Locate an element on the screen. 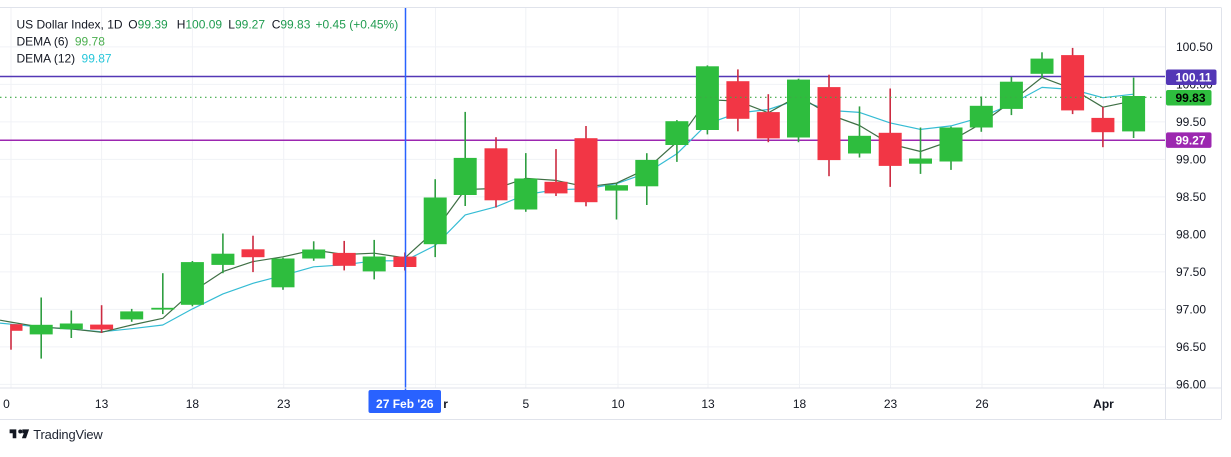 This screenshot has width=1231, height=457. svg-text: +0.45 (+0.45%) is located at coordinates (357, 25).